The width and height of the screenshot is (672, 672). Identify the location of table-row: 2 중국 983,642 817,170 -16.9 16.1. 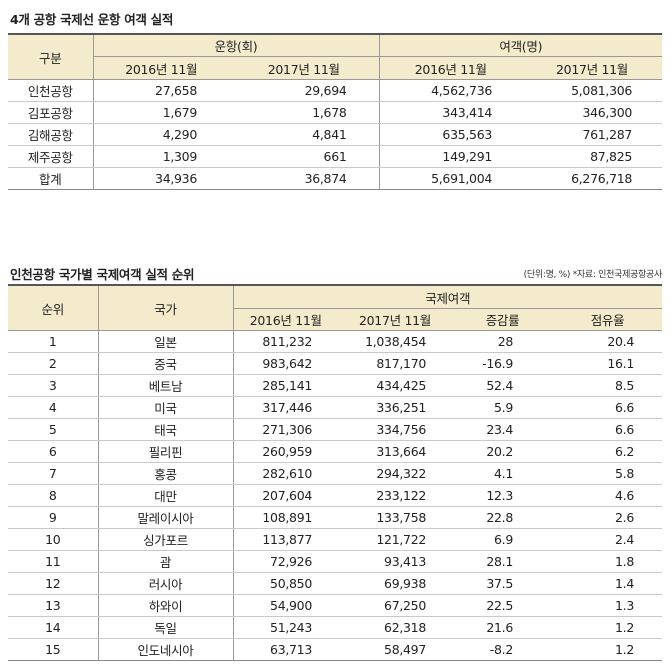
(335, 363).